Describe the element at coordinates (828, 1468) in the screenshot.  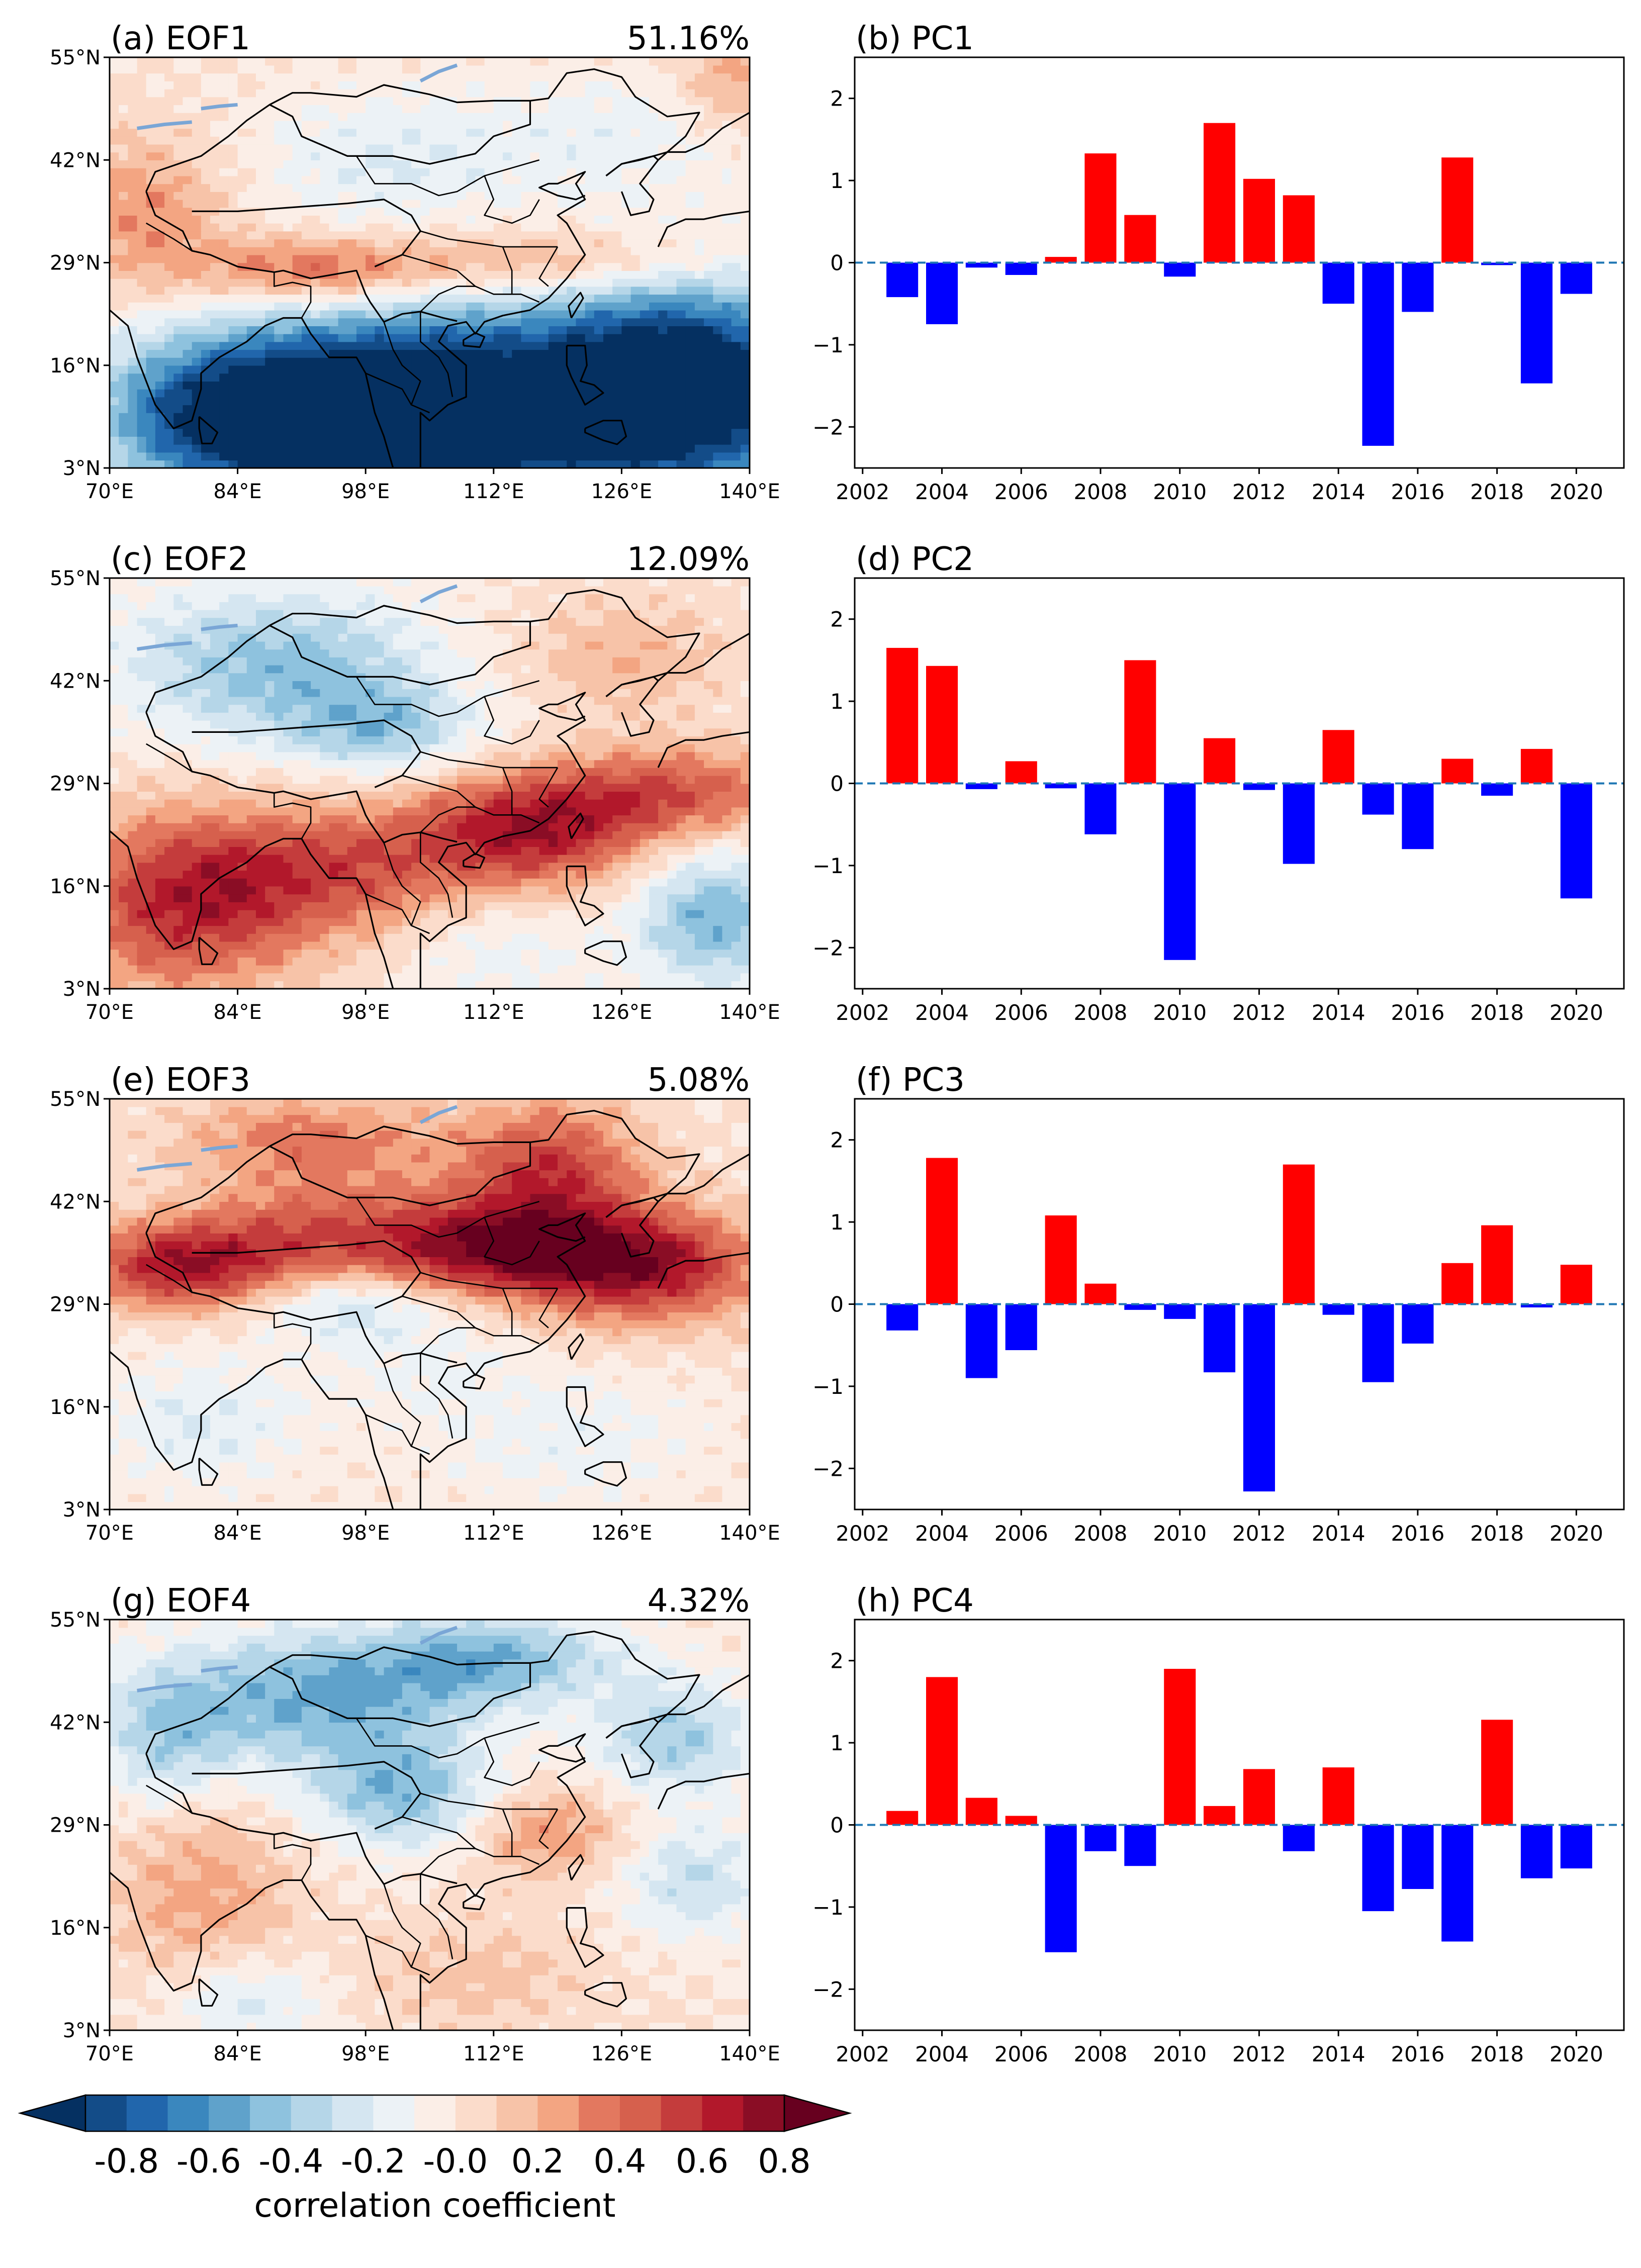
I see `y-tick-label: −2` at that location.